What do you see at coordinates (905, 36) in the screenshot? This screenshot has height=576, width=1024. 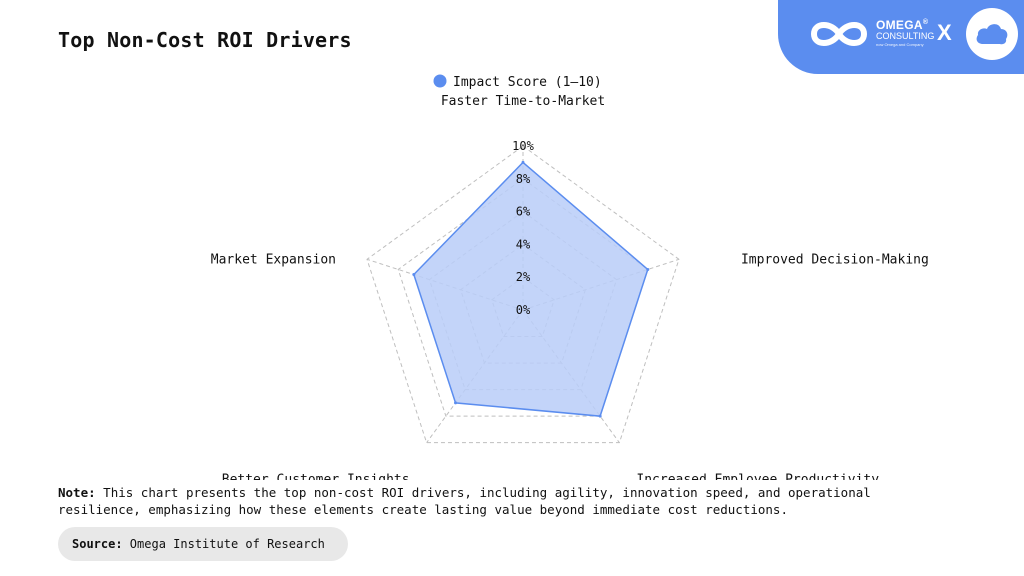 I see `brand-subname: CONSULTING` at bounding box center [905, 36].